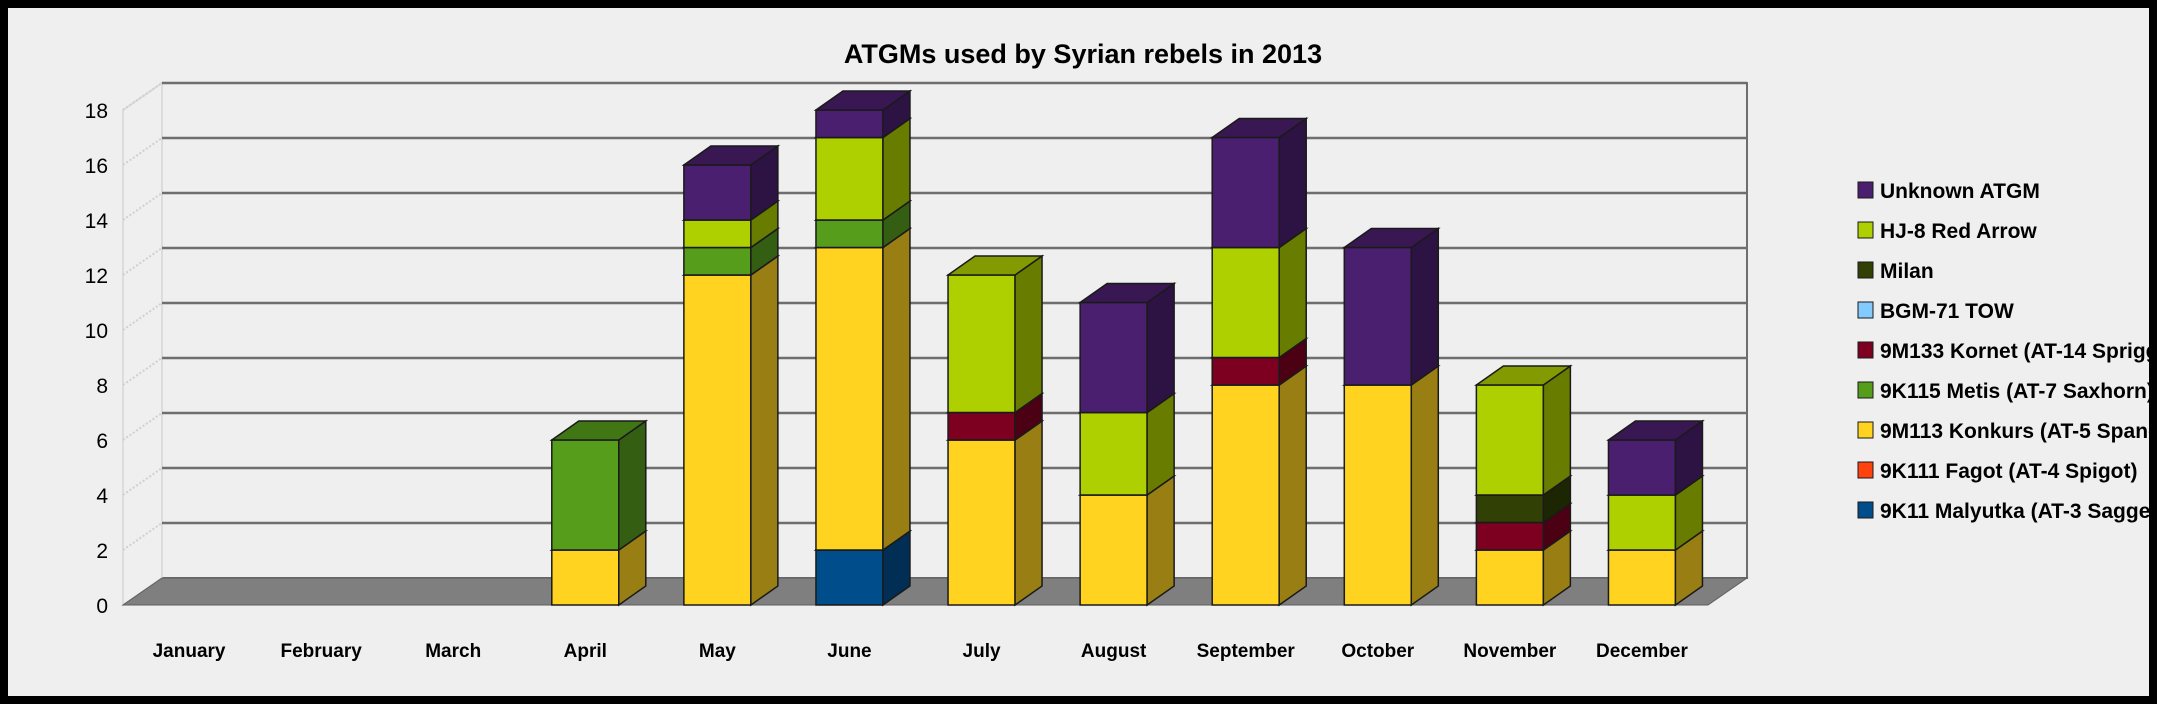 The image size is (2157, 704). Describe the element at coordinates (1510, 651) in the screenshot. I see `category-label-november: November` at that location.